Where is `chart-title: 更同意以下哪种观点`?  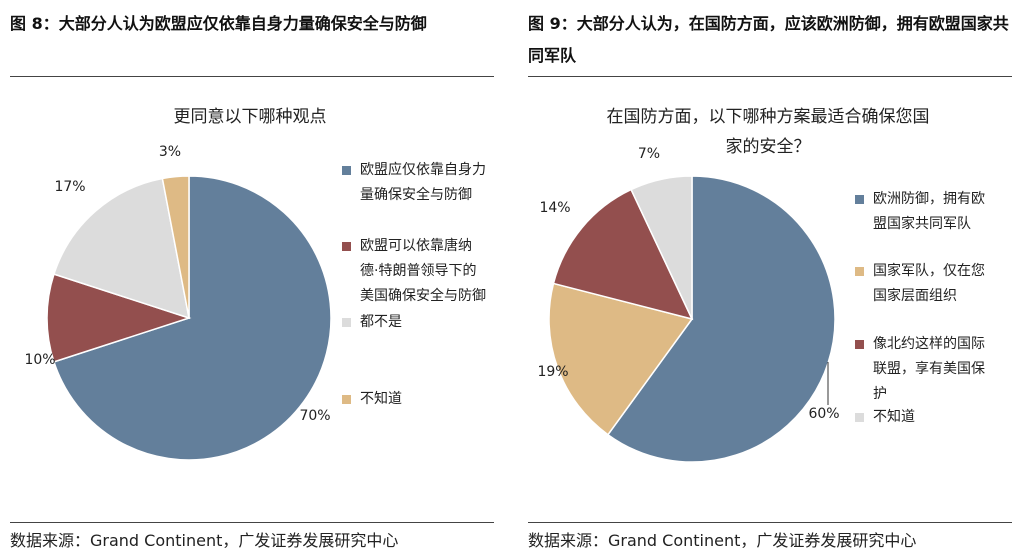
chart-title: 更同意以下哪种观点 is located at coordinates (250, 117).